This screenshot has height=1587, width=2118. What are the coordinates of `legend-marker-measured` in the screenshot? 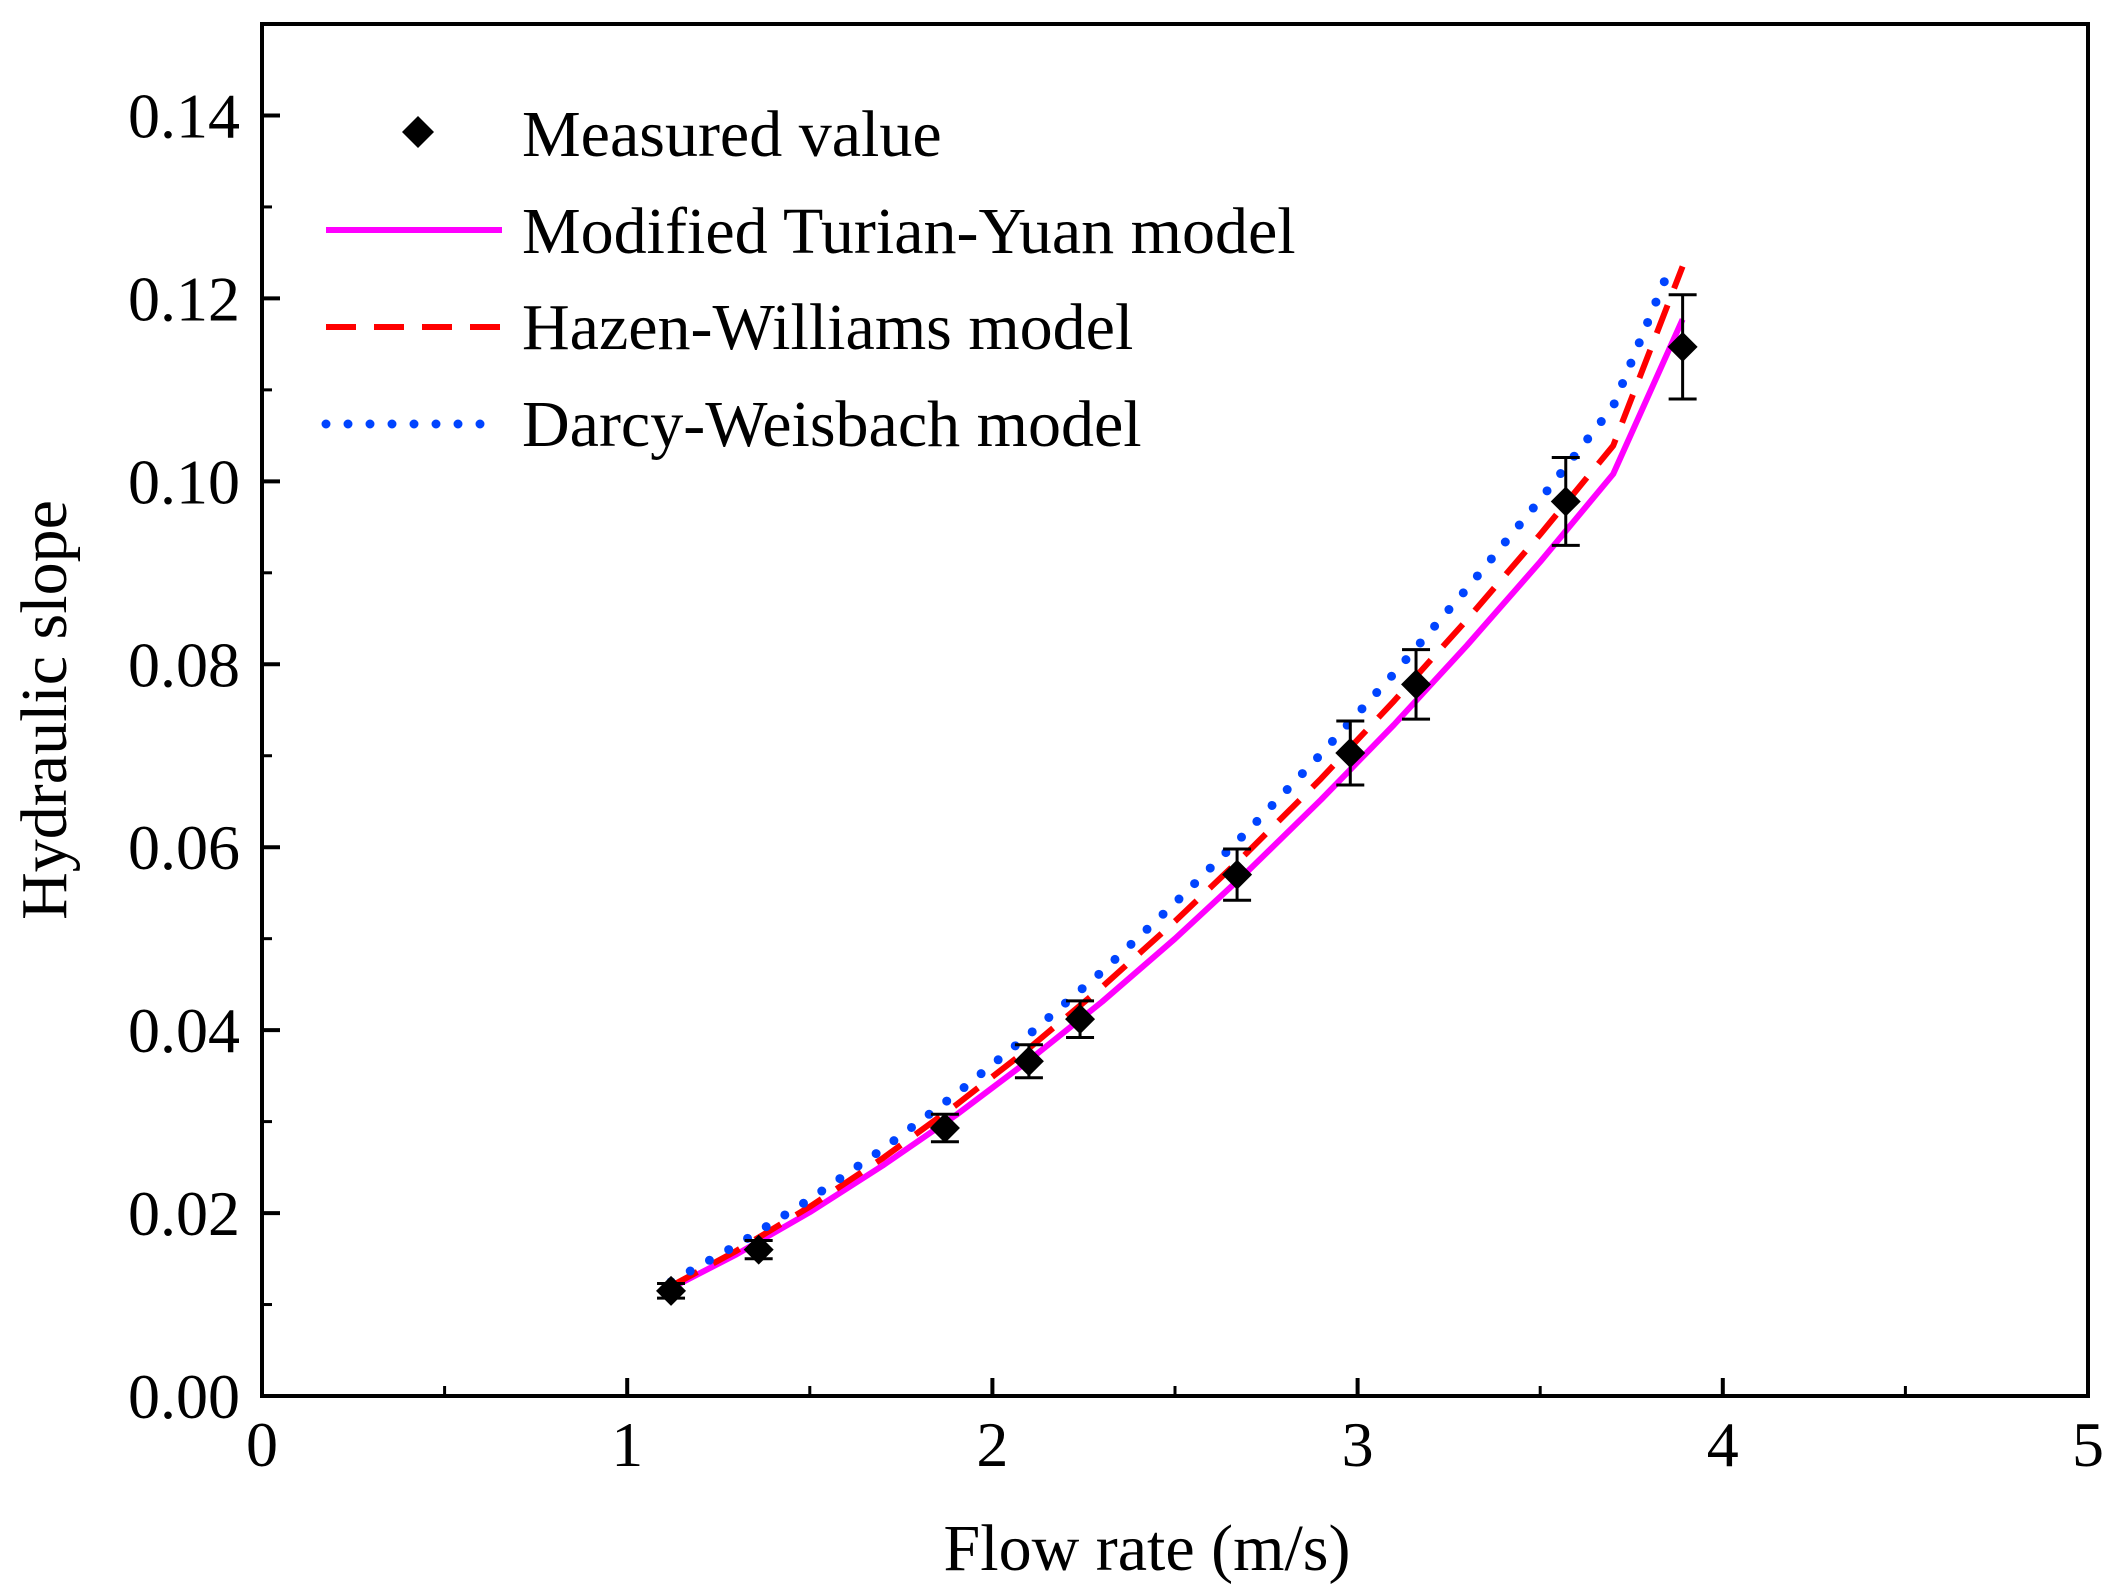 It's located at (418, 132).